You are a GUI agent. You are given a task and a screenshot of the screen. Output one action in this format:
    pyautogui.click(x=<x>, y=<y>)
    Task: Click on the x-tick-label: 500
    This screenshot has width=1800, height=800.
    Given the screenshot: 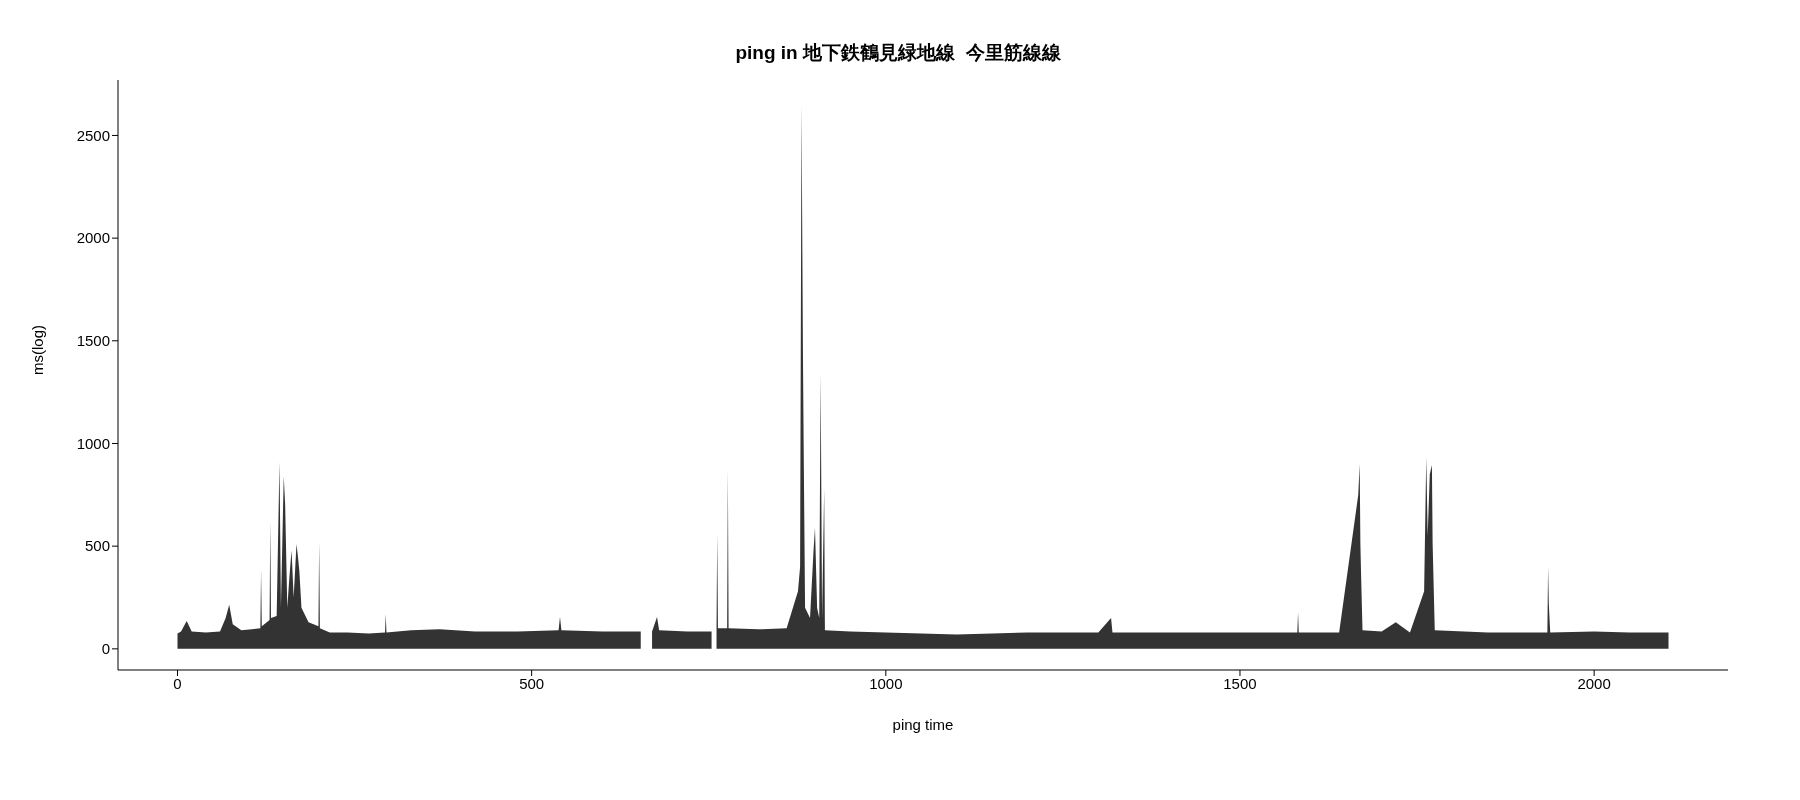 What is the action you would take?
    pyautogui.click(x=532, y=683)
    